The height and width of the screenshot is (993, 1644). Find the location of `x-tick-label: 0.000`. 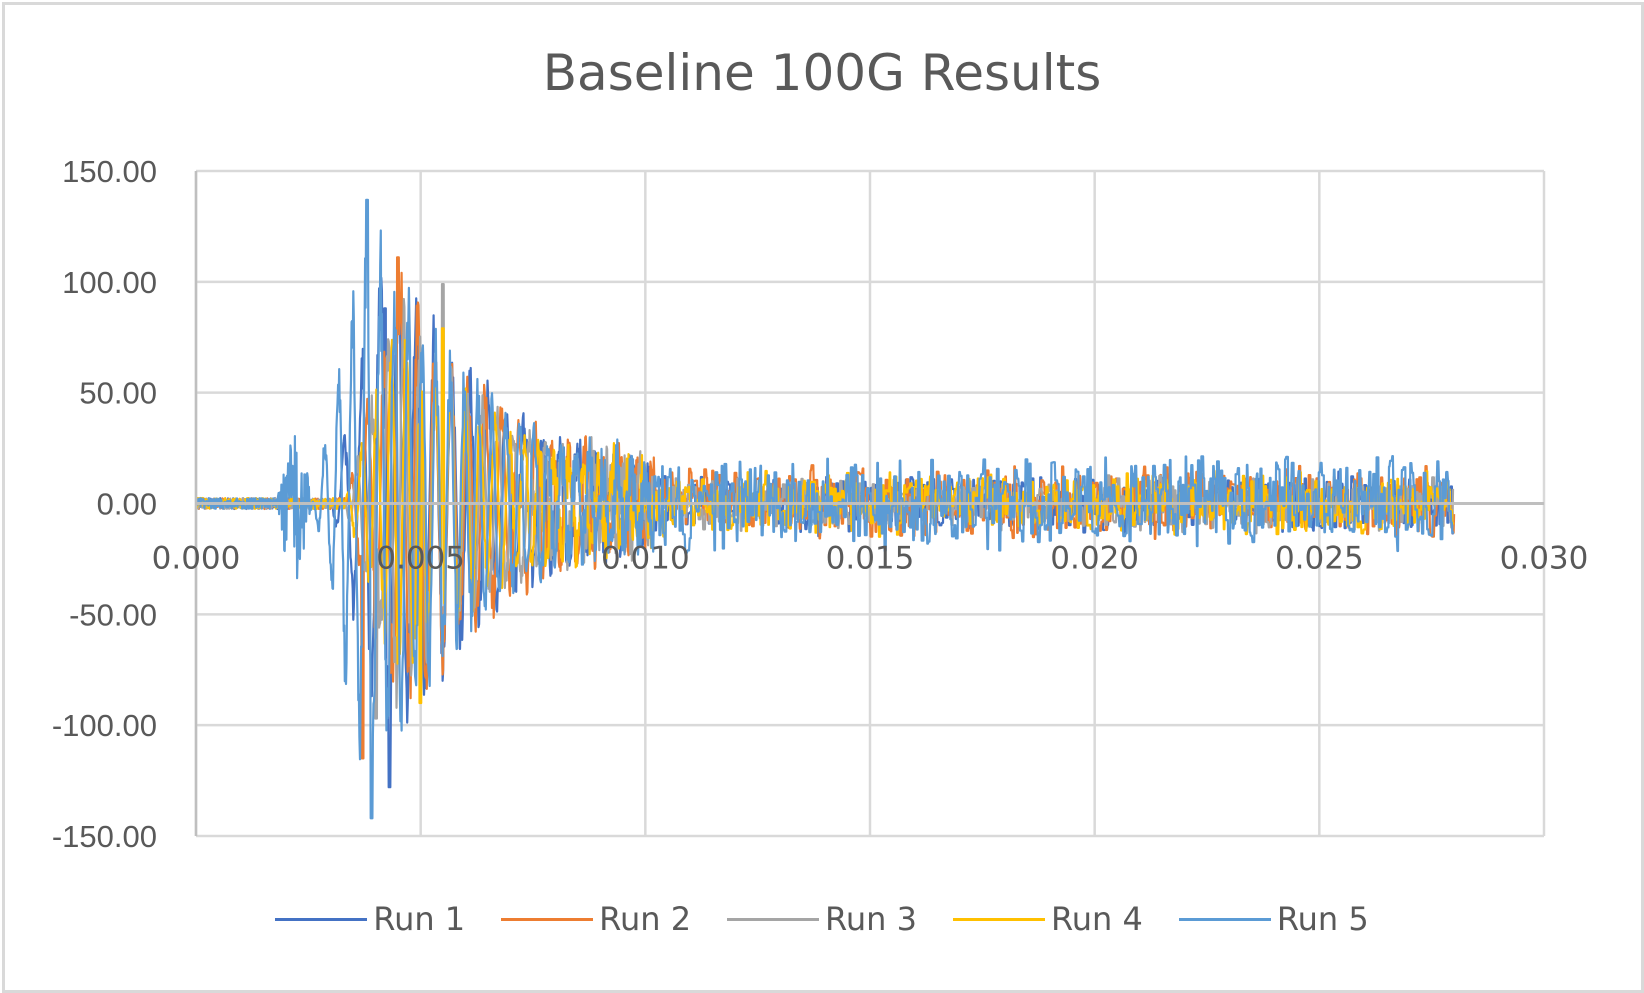

x-tick-label: 0.000 is located at coordinates (196, 559).